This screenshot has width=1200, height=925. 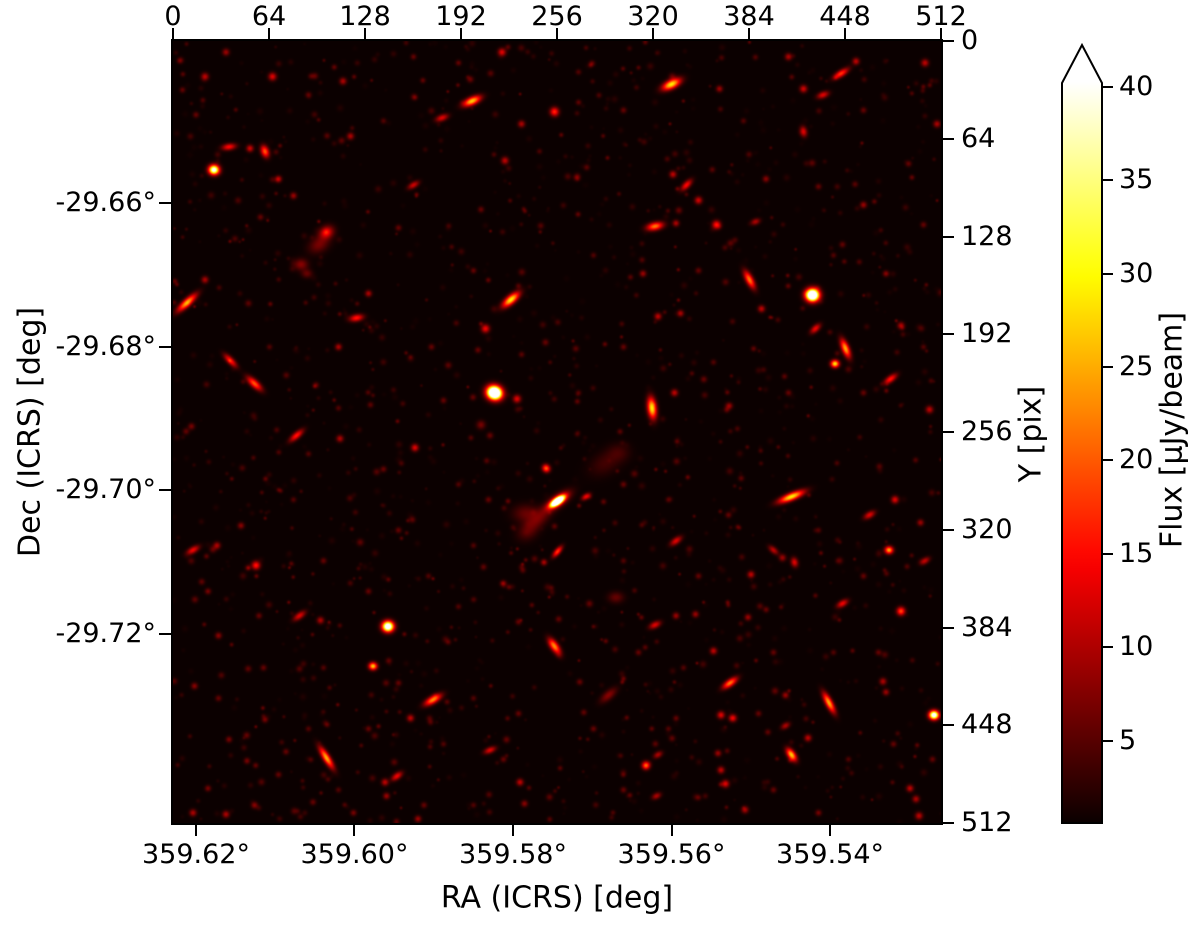 I want to click on colorbar-label: Flux [µJy/beam], so click(x=1172, y=430).